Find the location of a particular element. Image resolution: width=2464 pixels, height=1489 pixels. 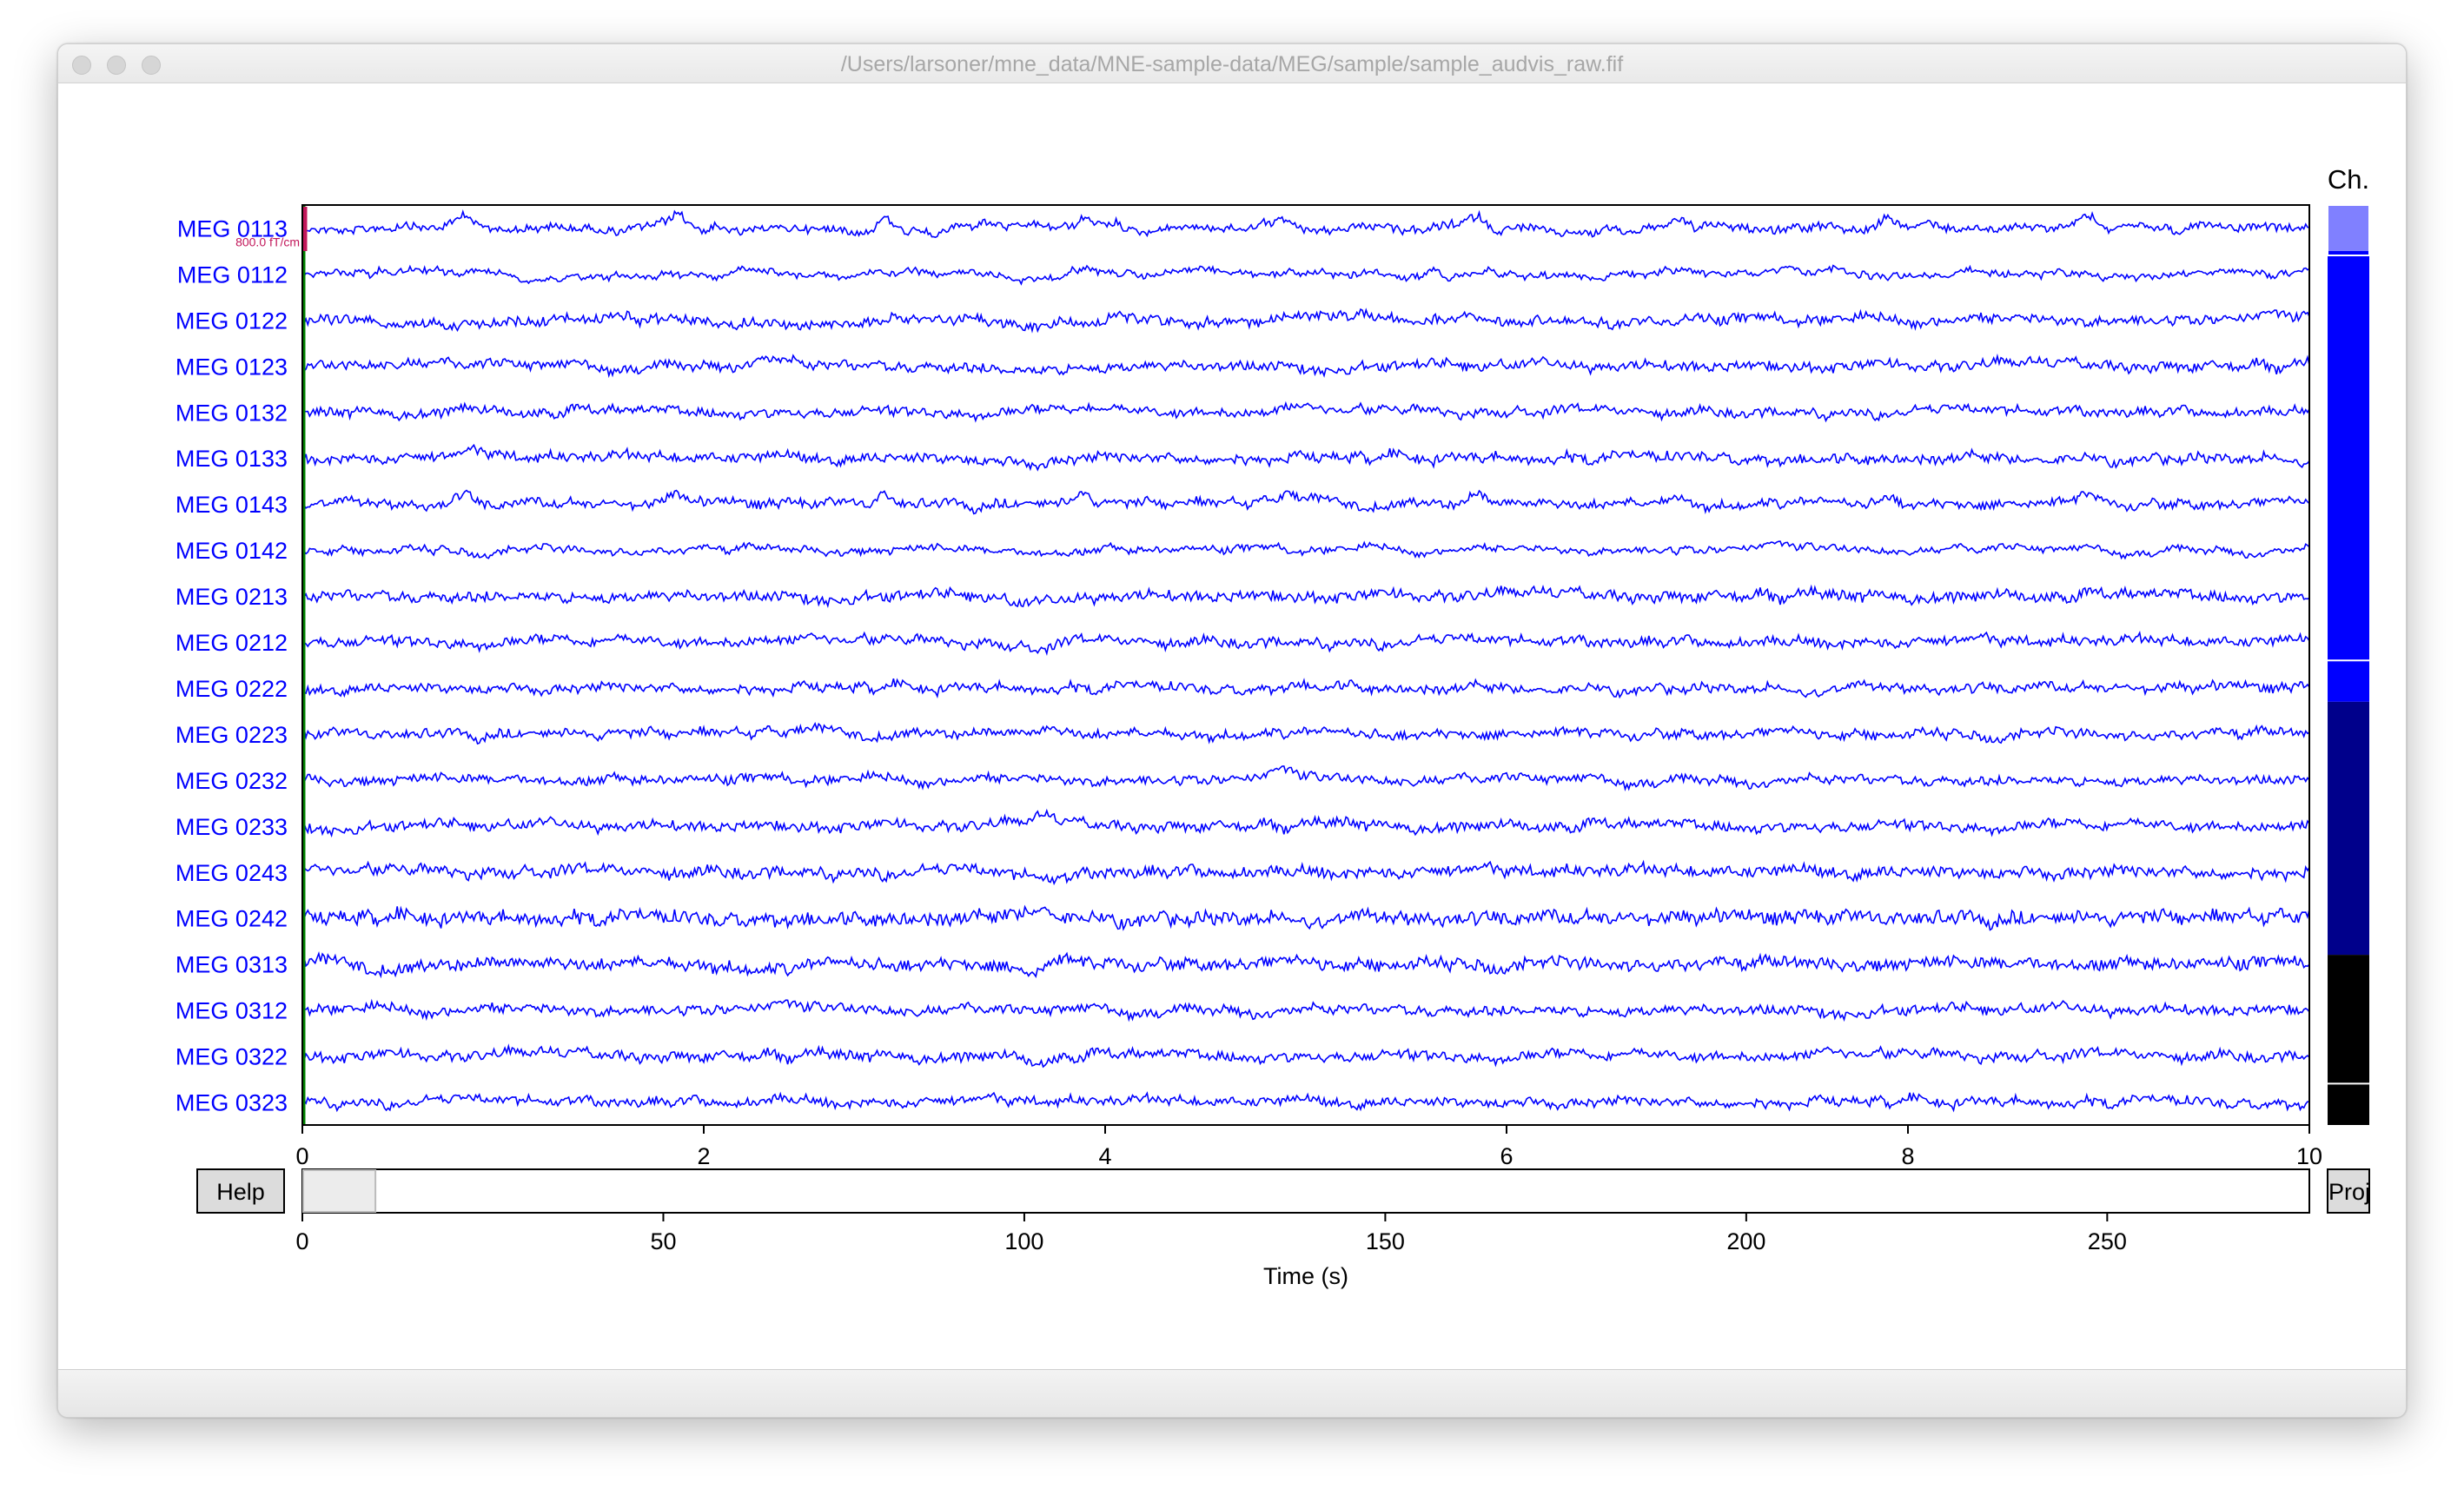

x-tick-label: 0 is located at coordinates (301, 1156).